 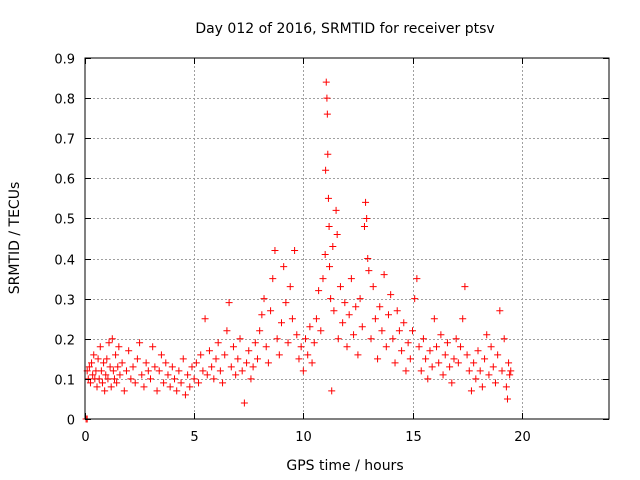 What do you see at coordinates (522, 437) in the screenshot?
I see `x-tick-label: 20` at bounding box center [522, 437].